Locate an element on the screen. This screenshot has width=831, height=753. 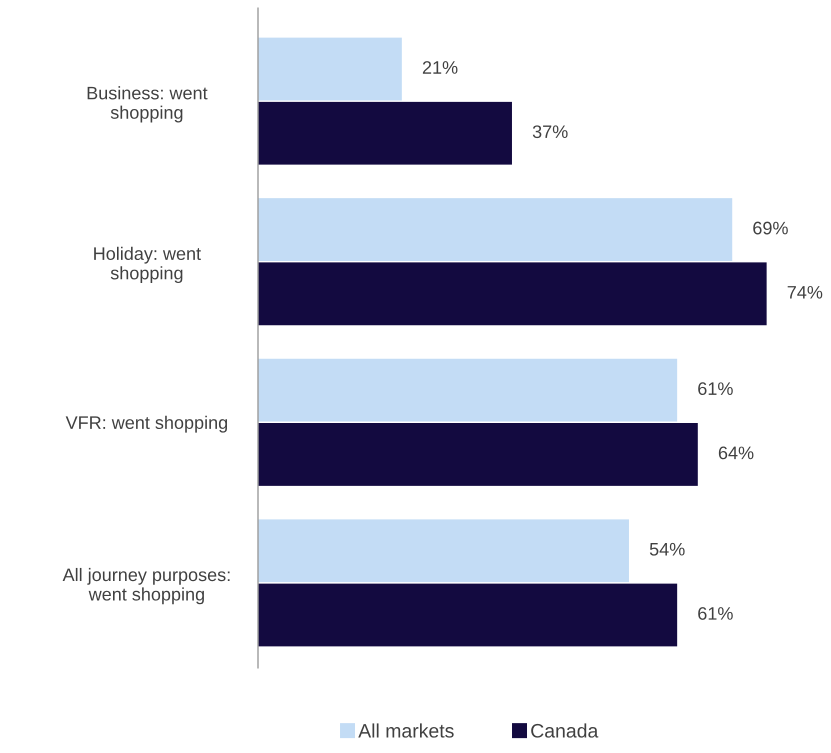
data-label: 69% is located at coordinates (770, 228).